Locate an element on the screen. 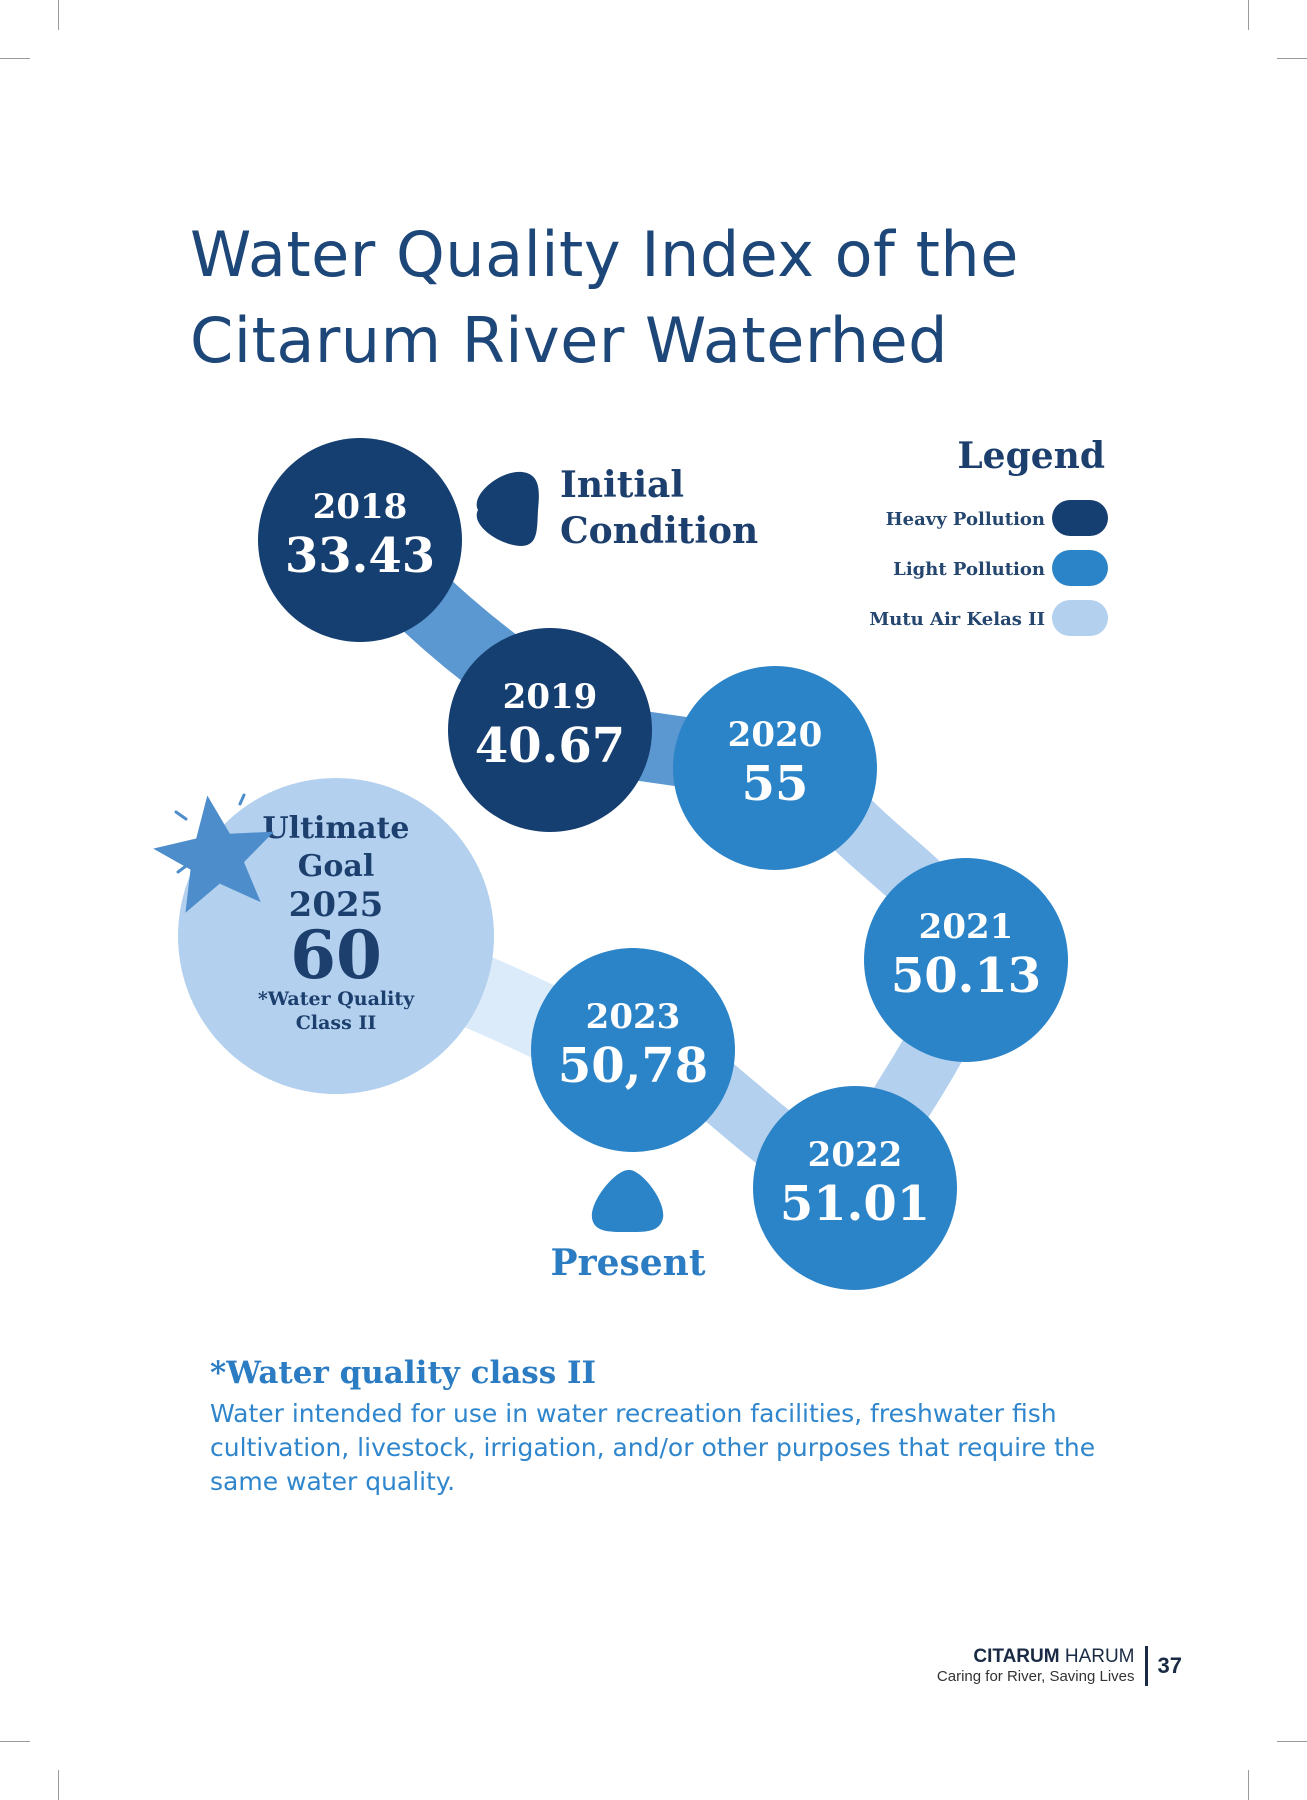 The width and height of the screenshot is (1307, 1800). pointer-left-icon is located at coordinates (507, 508).